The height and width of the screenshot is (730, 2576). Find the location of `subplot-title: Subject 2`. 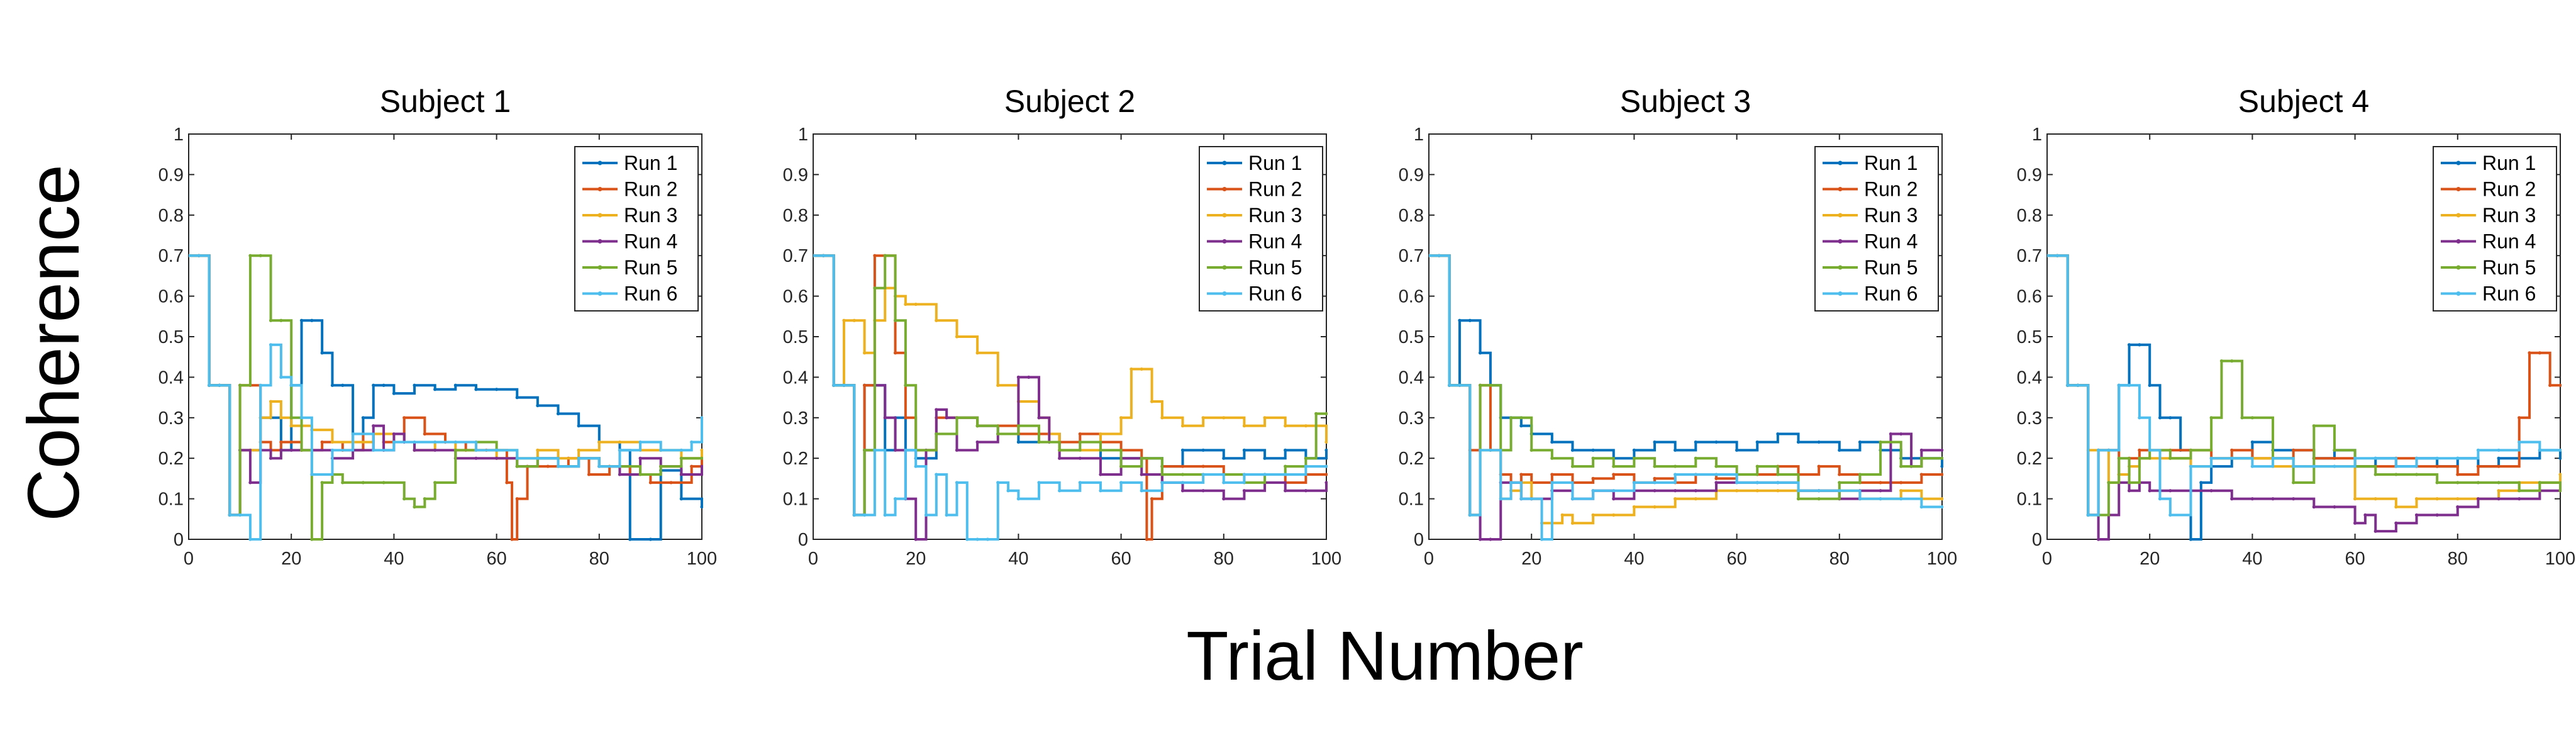

subplot-title: Subject 2 is located at coordinates (1069, 101).